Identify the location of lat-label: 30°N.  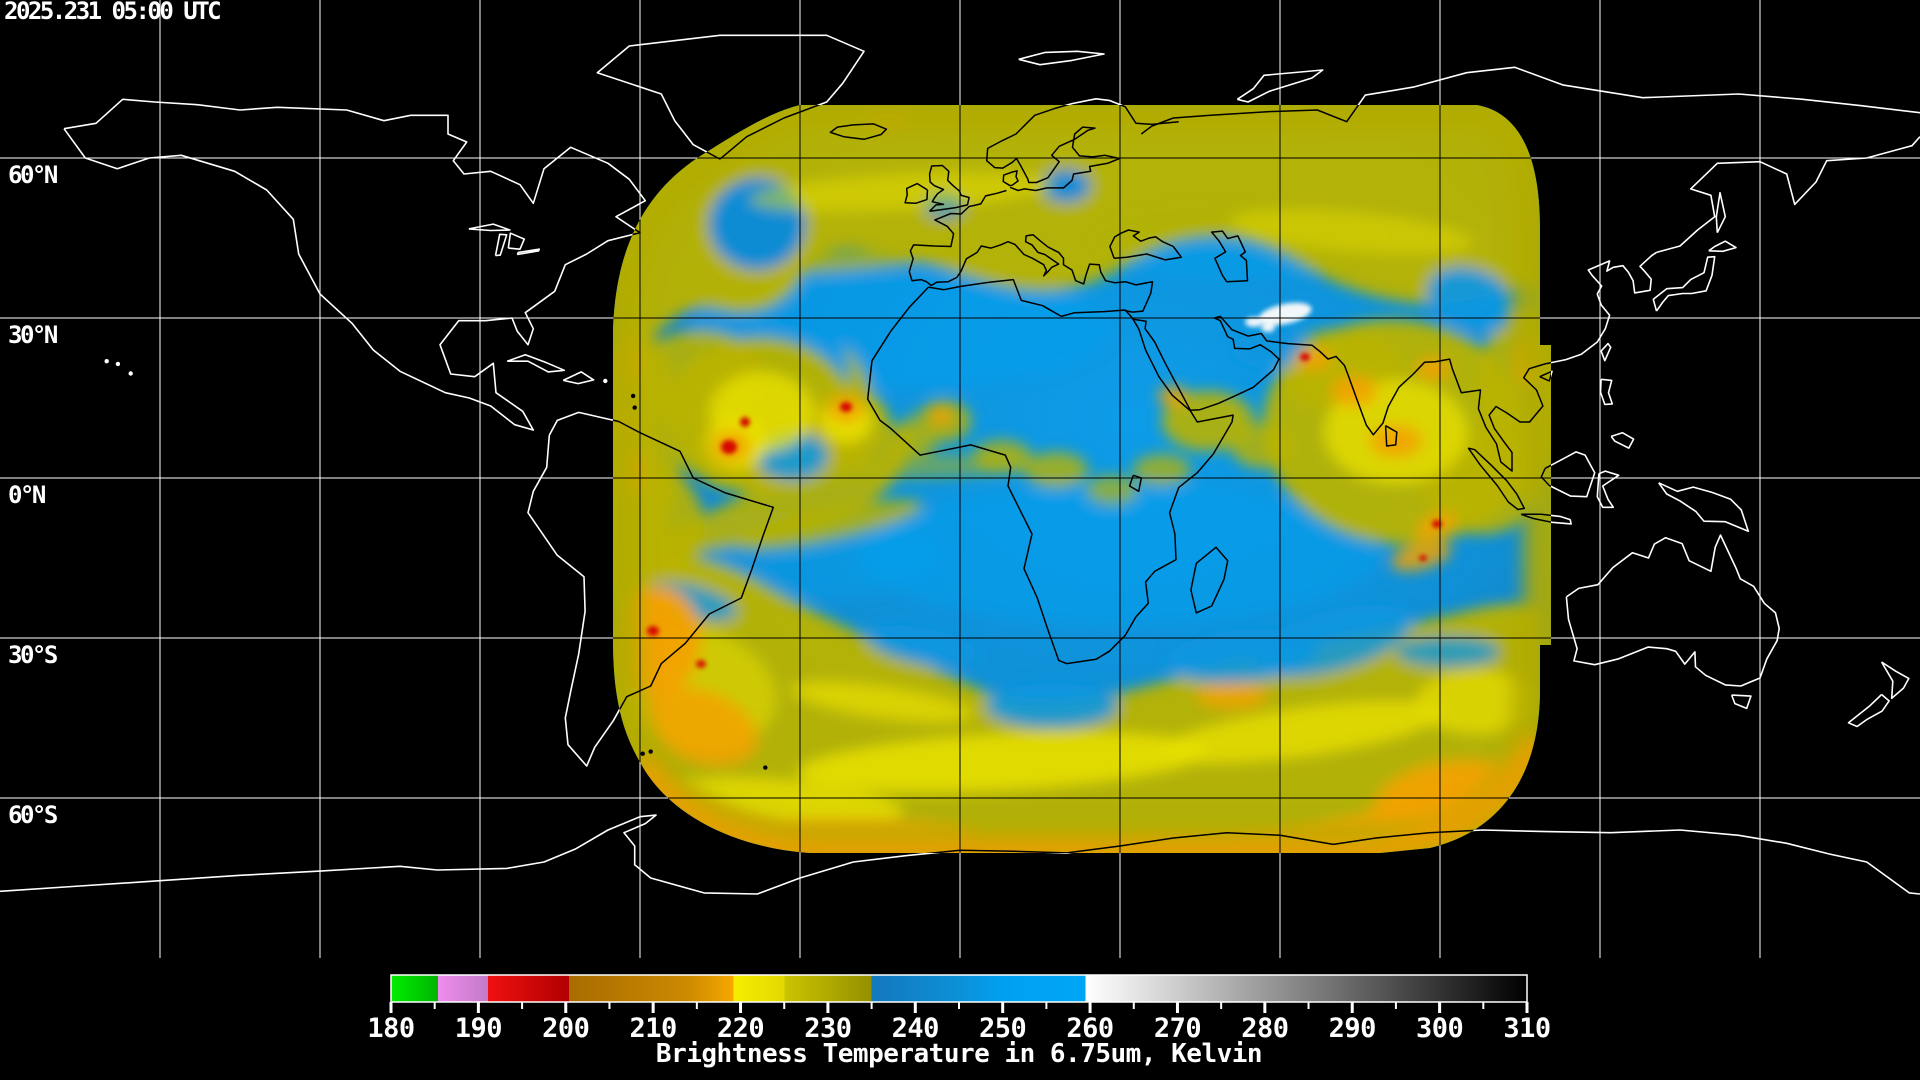
(33, 335).